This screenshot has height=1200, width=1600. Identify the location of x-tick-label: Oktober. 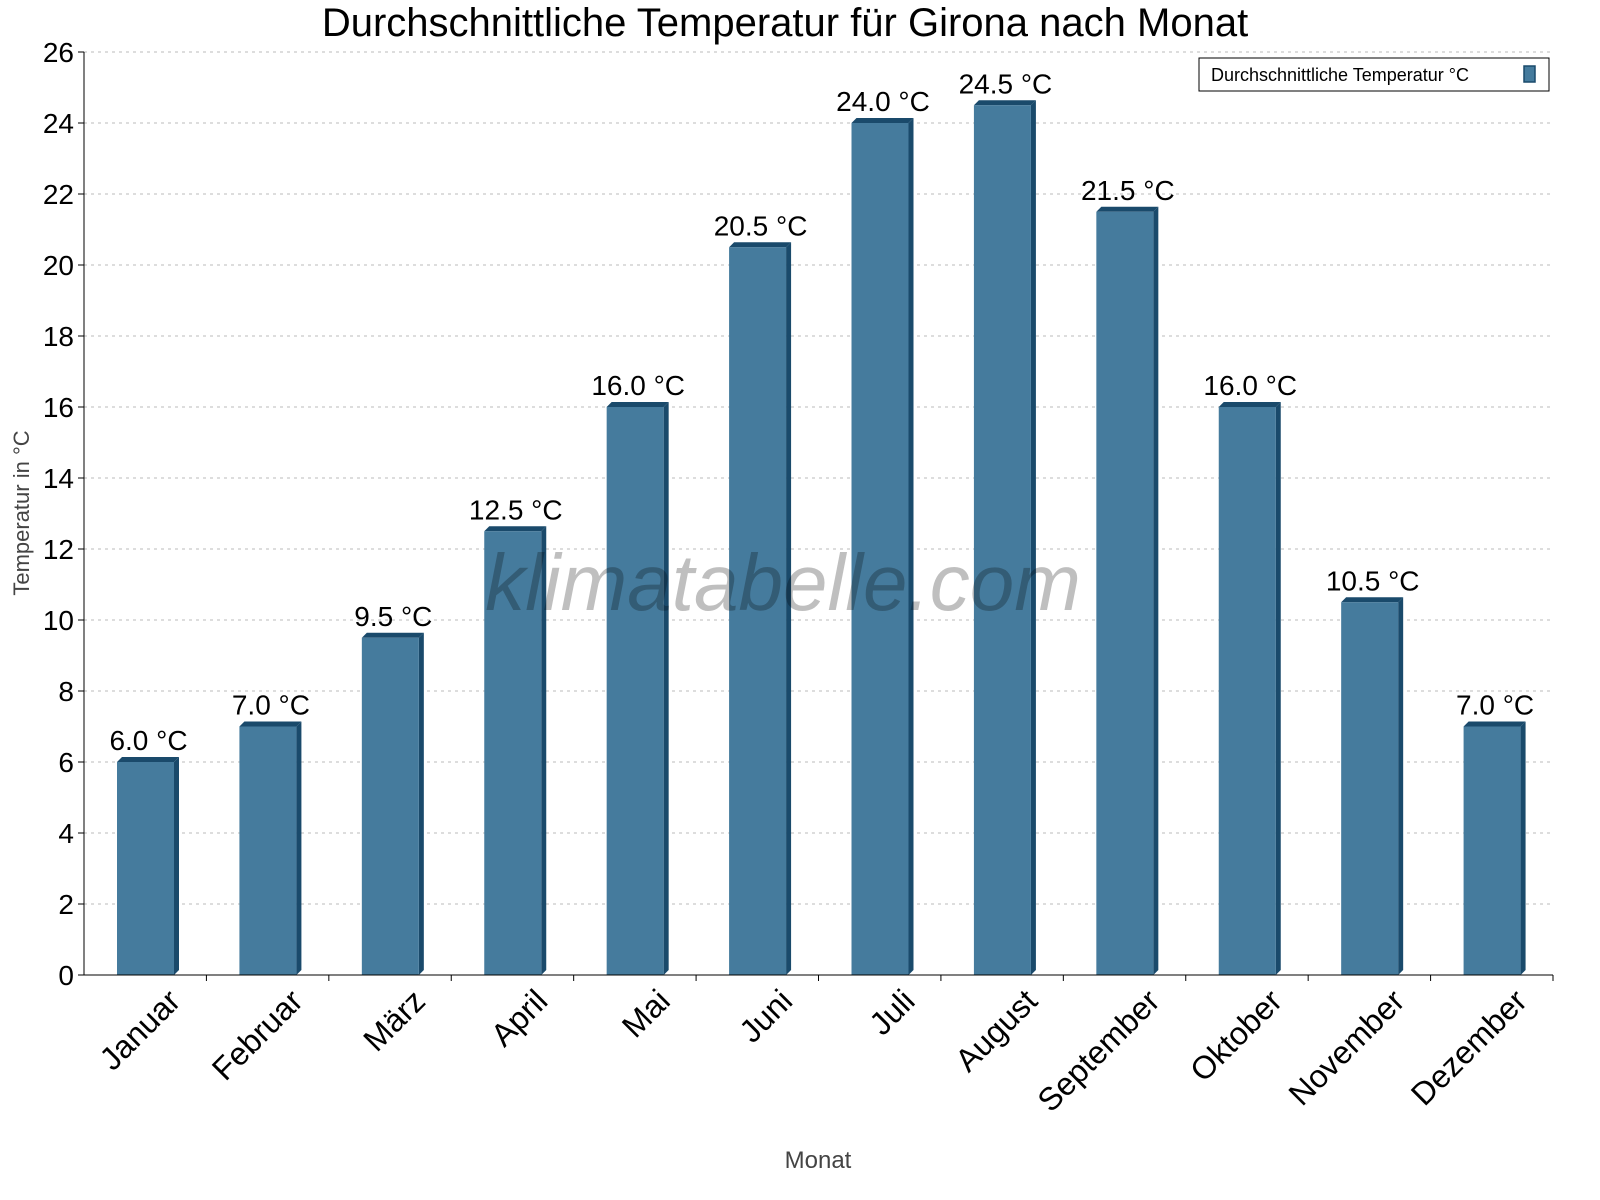
(1236, 1035).